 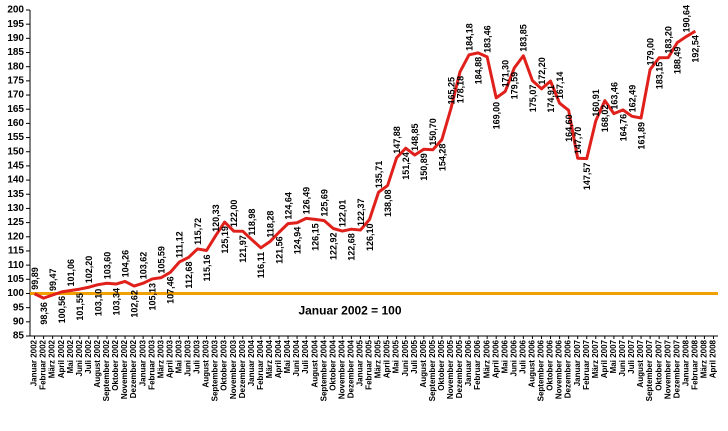 I want to click on x-tick-label: August 2004, so click(x=314, y=363).